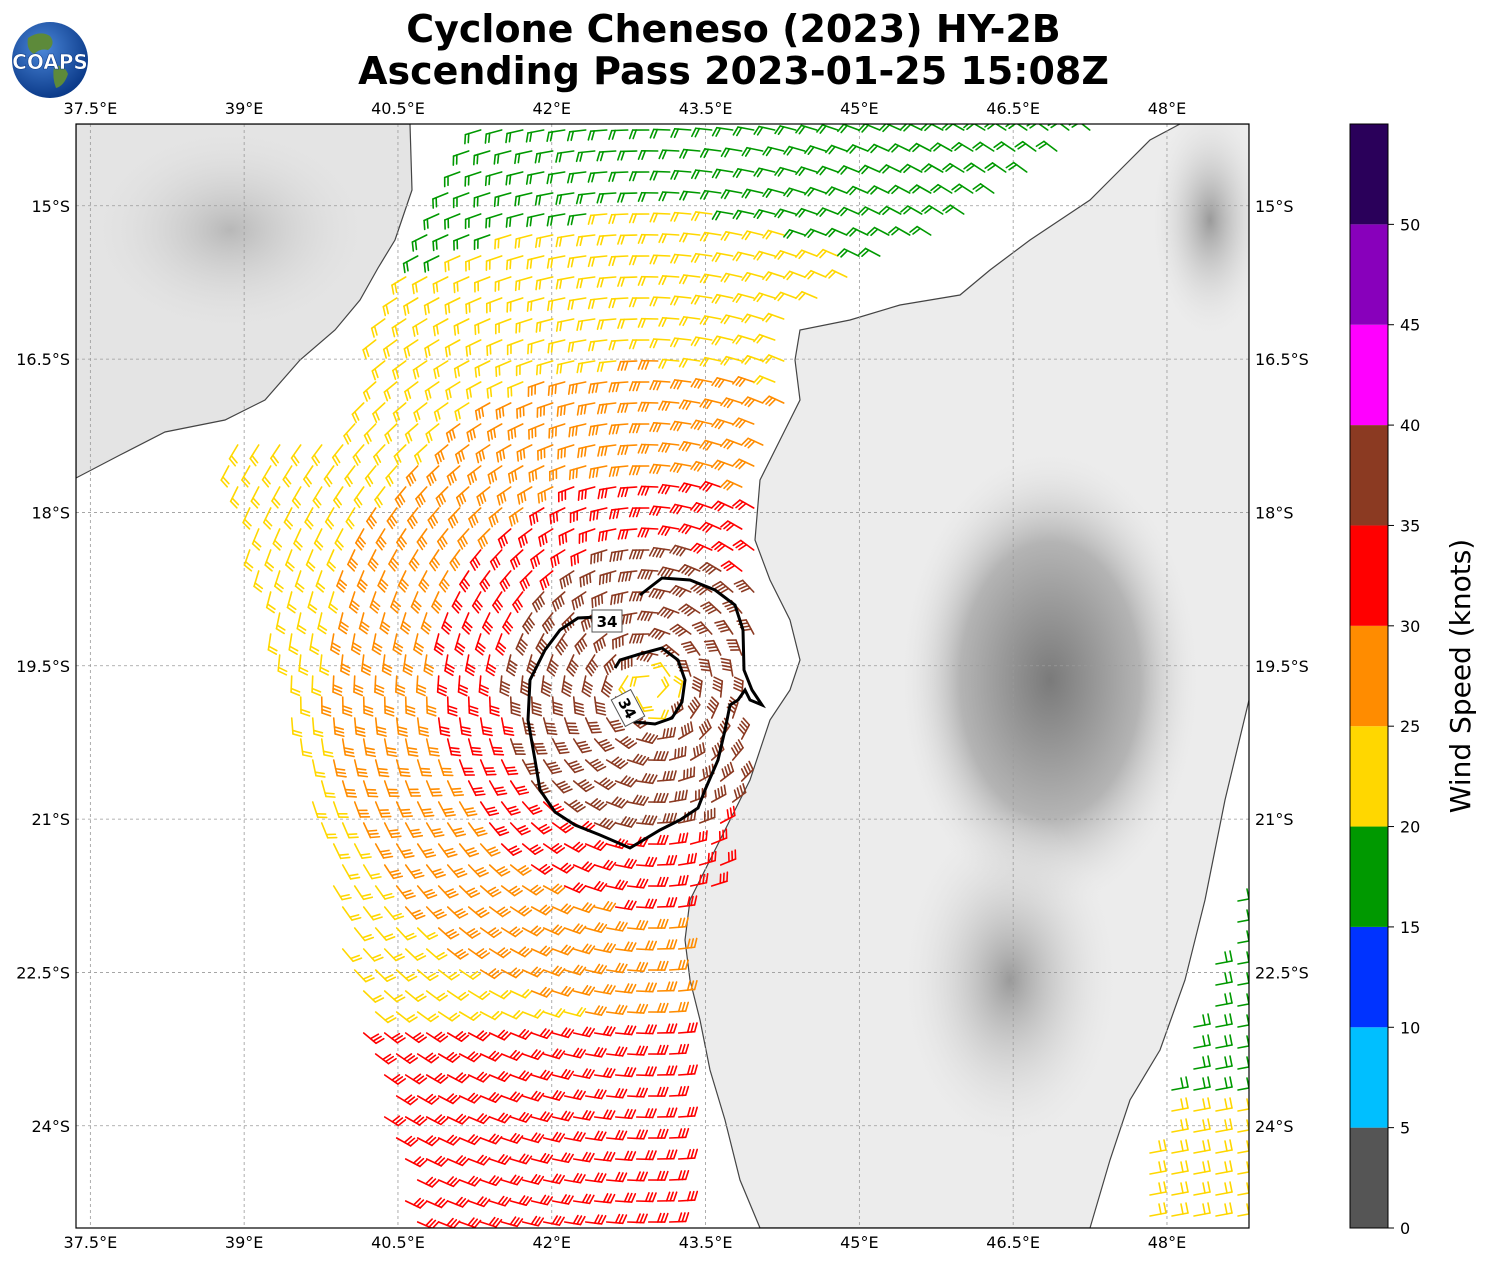 Image resolution: width=1487 pixels, height=1264 pixels. I want to click on lat-tick-label: 21°S, so click(1274, 819).